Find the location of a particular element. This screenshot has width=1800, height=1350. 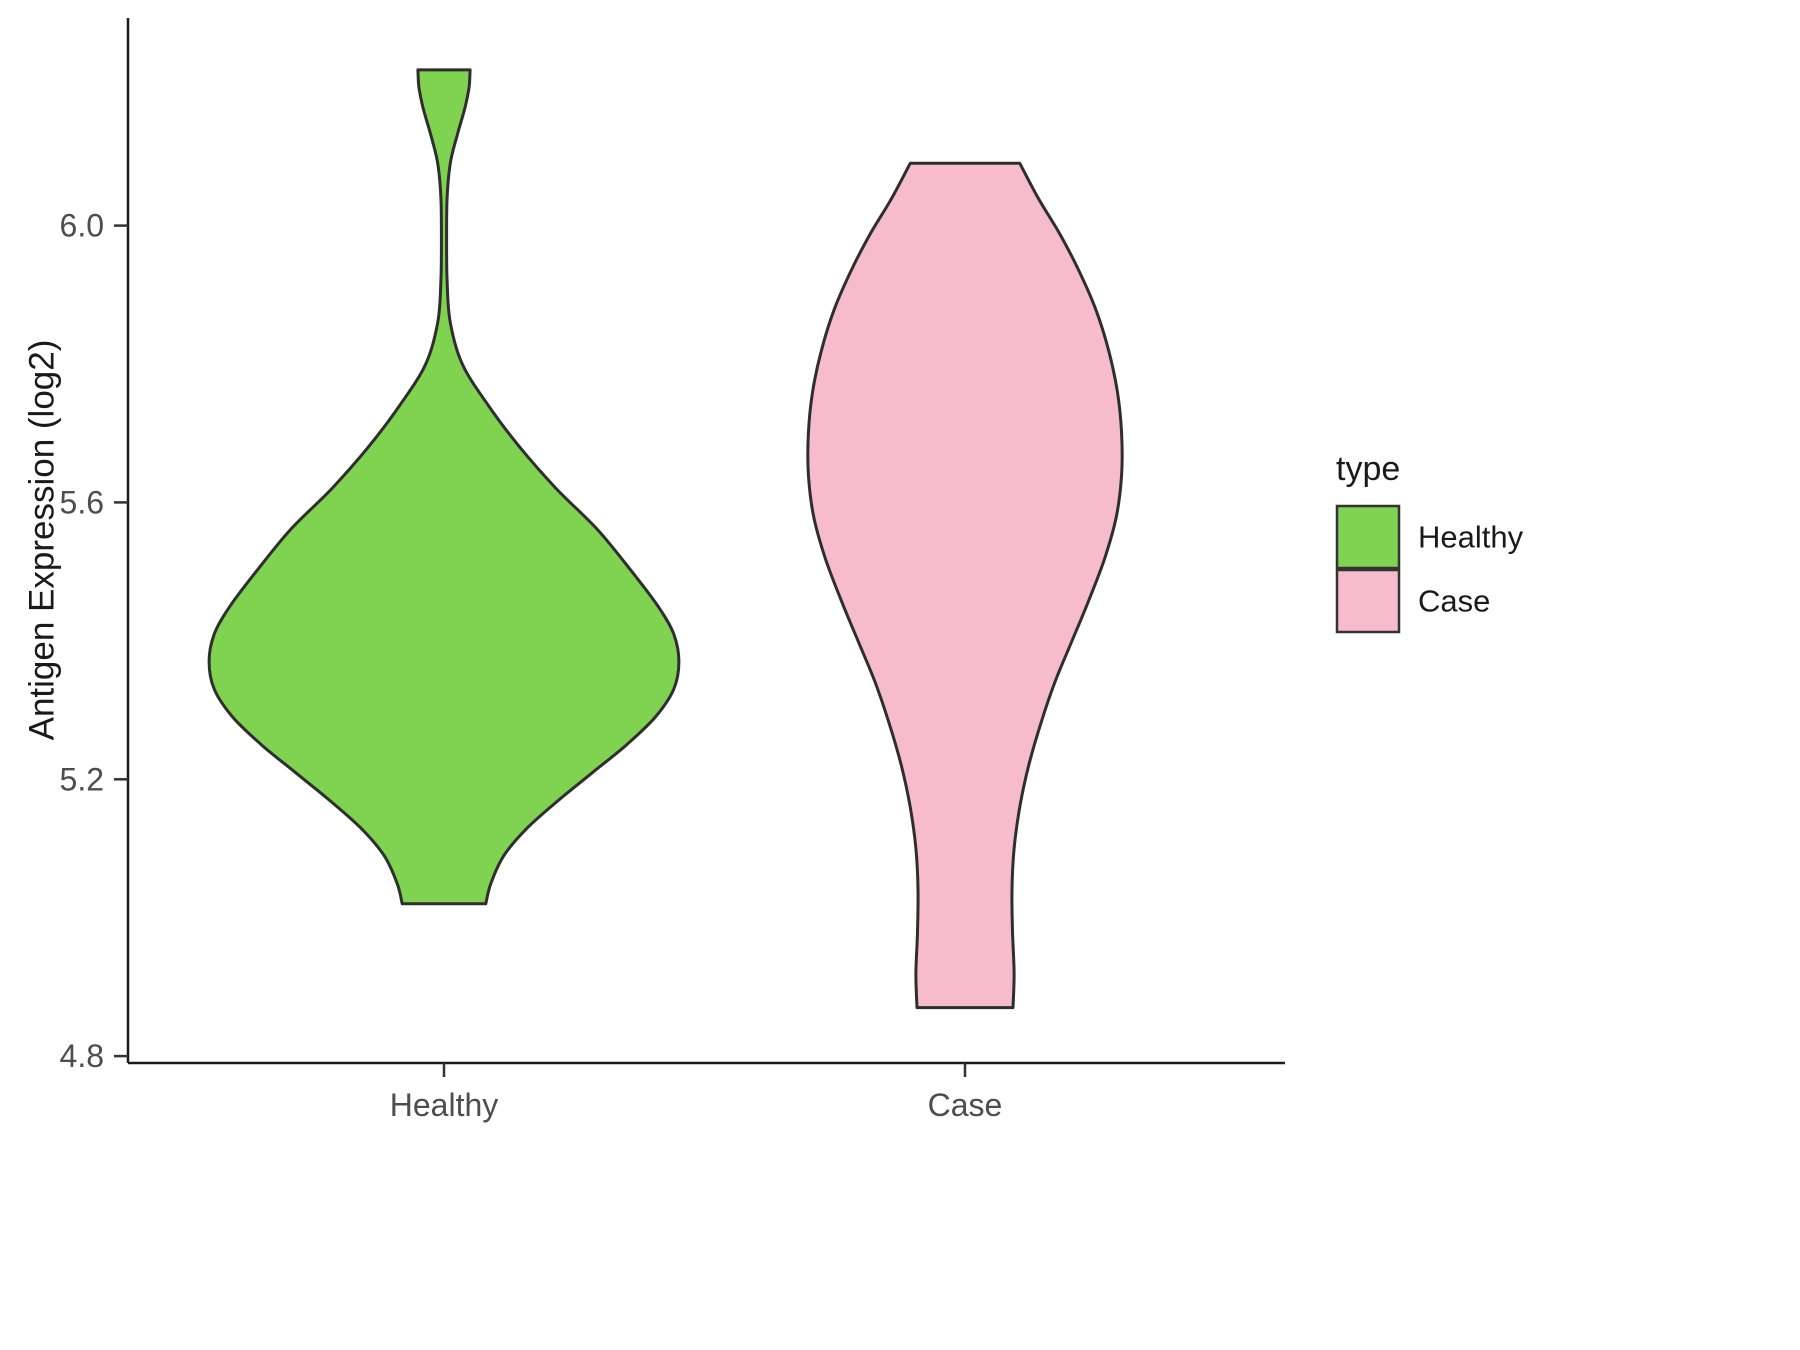

y-tick-label: 5.6 is located at coordinates (82, 502).